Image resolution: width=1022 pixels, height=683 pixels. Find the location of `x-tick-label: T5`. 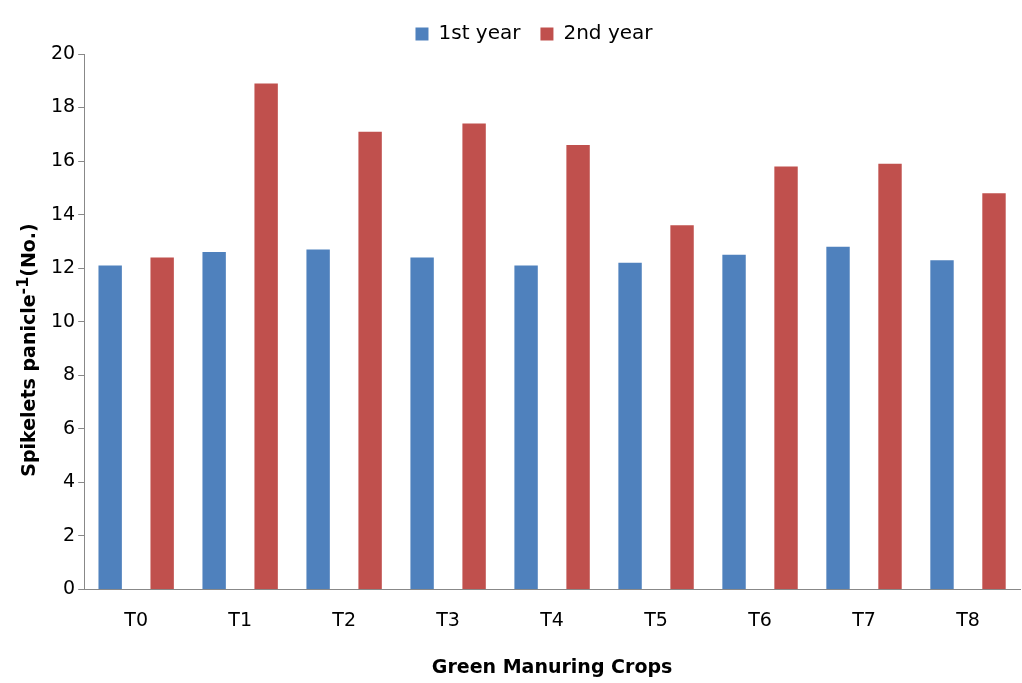

x-tick-label: T5 is located at coordinates (655, 618).